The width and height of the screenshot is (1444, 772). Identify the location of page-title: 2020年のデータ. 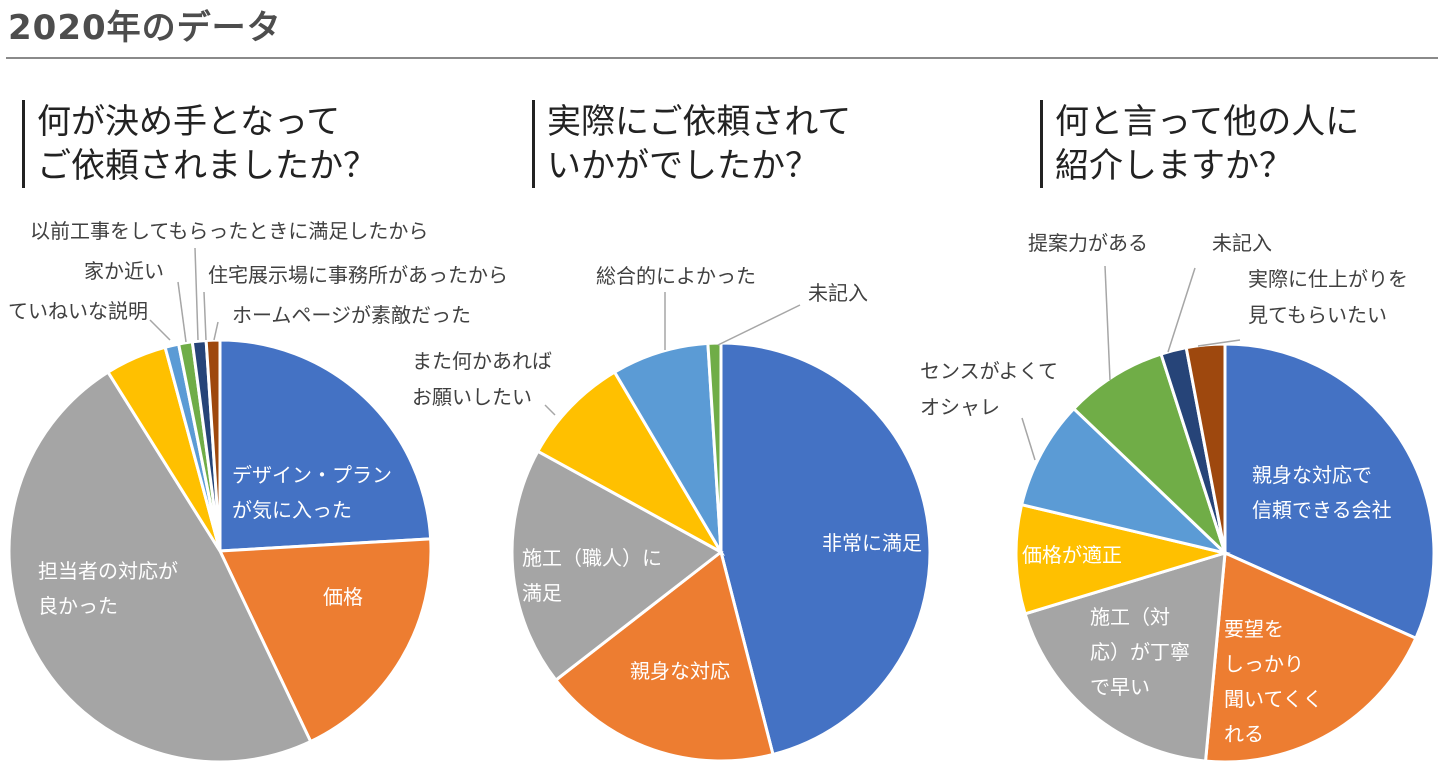
(145, 28).